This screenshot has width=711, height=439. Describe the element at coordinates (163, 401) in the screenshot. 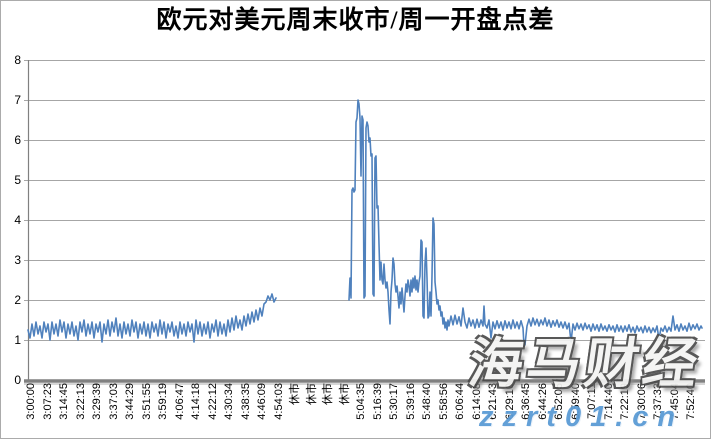

I see `x-axis-tick-label: 3:59:19` at that location.